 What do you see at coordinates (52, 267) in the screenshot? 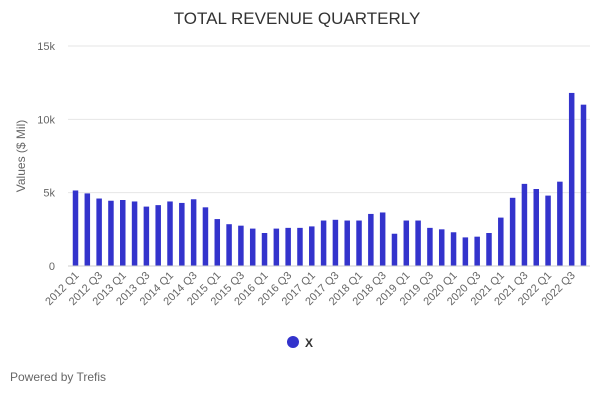
I see `y-tick-label: 0` at bounding box center [52, 267].